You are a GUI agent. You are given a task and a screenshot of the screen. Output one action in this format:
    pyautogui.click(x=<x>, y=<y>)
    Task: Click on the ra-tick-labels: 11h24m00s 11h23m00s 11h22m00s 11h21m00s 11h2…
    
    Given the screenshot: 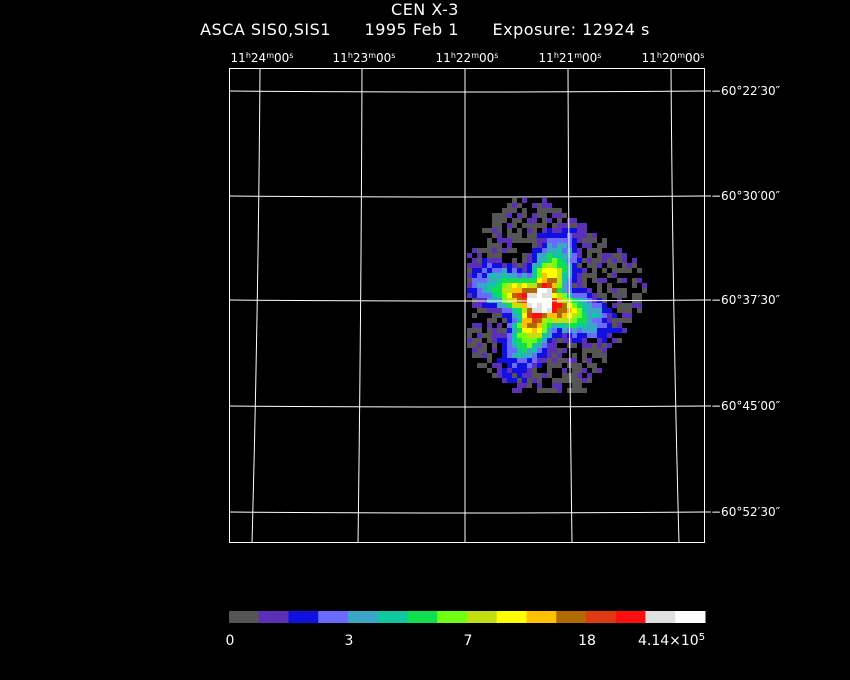 What is the action you would take?
    pyautogui.click(x=468, y=58)
    